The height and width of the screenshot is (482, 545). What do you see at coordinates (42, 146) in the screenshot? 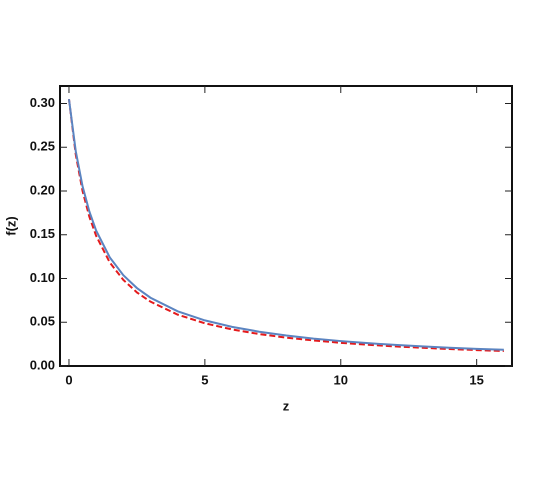
I see `y-tick-label: 0.25` at bounding box center [42, 146].